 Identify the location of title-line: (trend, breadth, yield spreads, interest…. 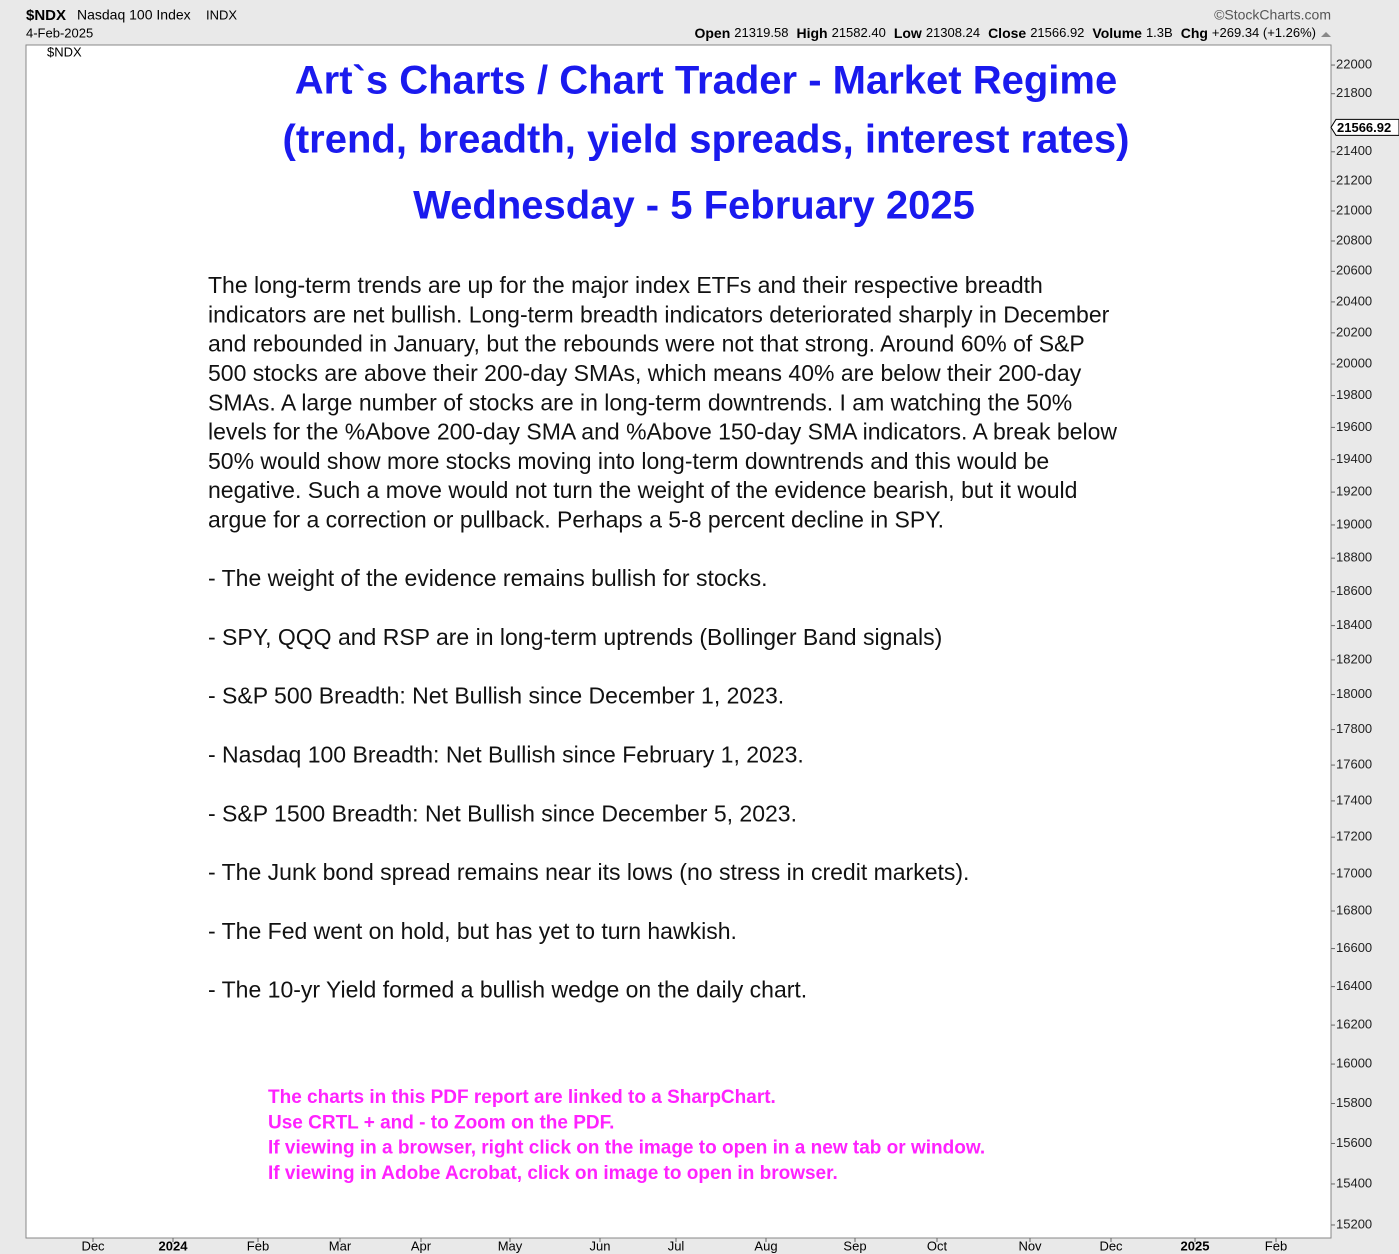
(706, 140).